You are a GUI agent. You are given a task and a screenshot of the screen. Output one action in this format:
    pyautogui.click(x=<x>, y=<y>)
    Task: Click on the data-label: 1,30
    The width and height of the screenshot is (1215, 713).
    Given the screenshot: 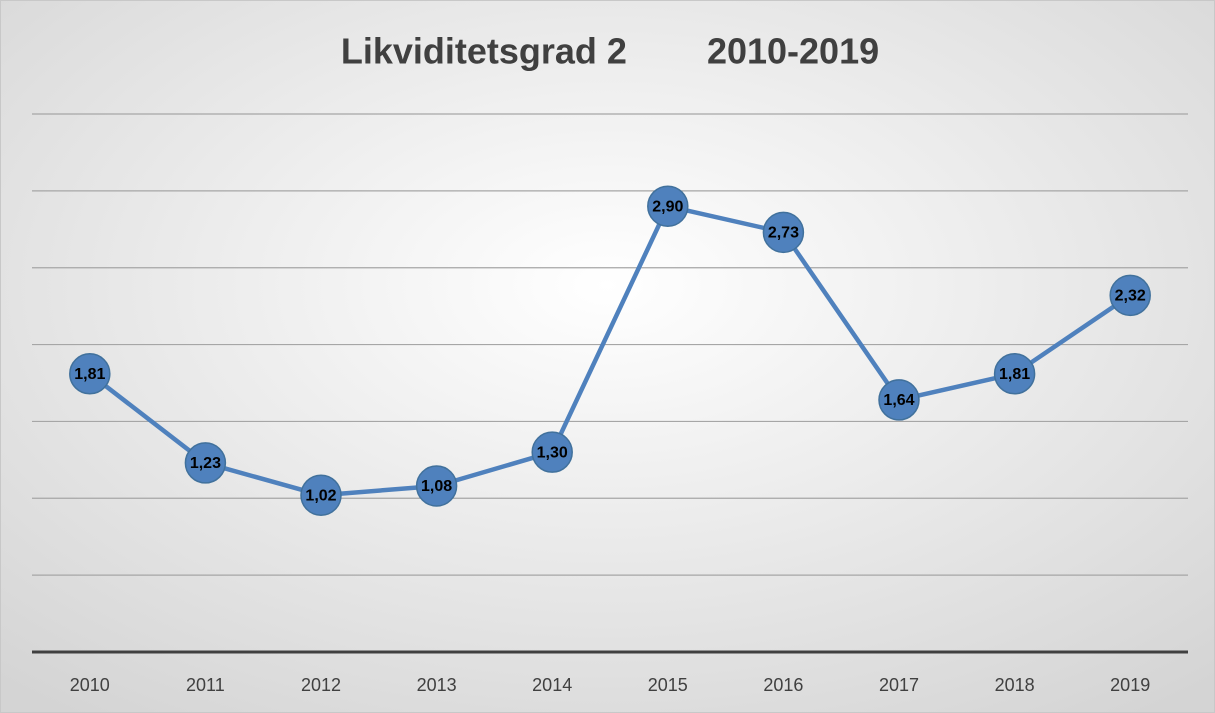 What is the action you would take?
    pyautogui.click(x=552, y=452)
    